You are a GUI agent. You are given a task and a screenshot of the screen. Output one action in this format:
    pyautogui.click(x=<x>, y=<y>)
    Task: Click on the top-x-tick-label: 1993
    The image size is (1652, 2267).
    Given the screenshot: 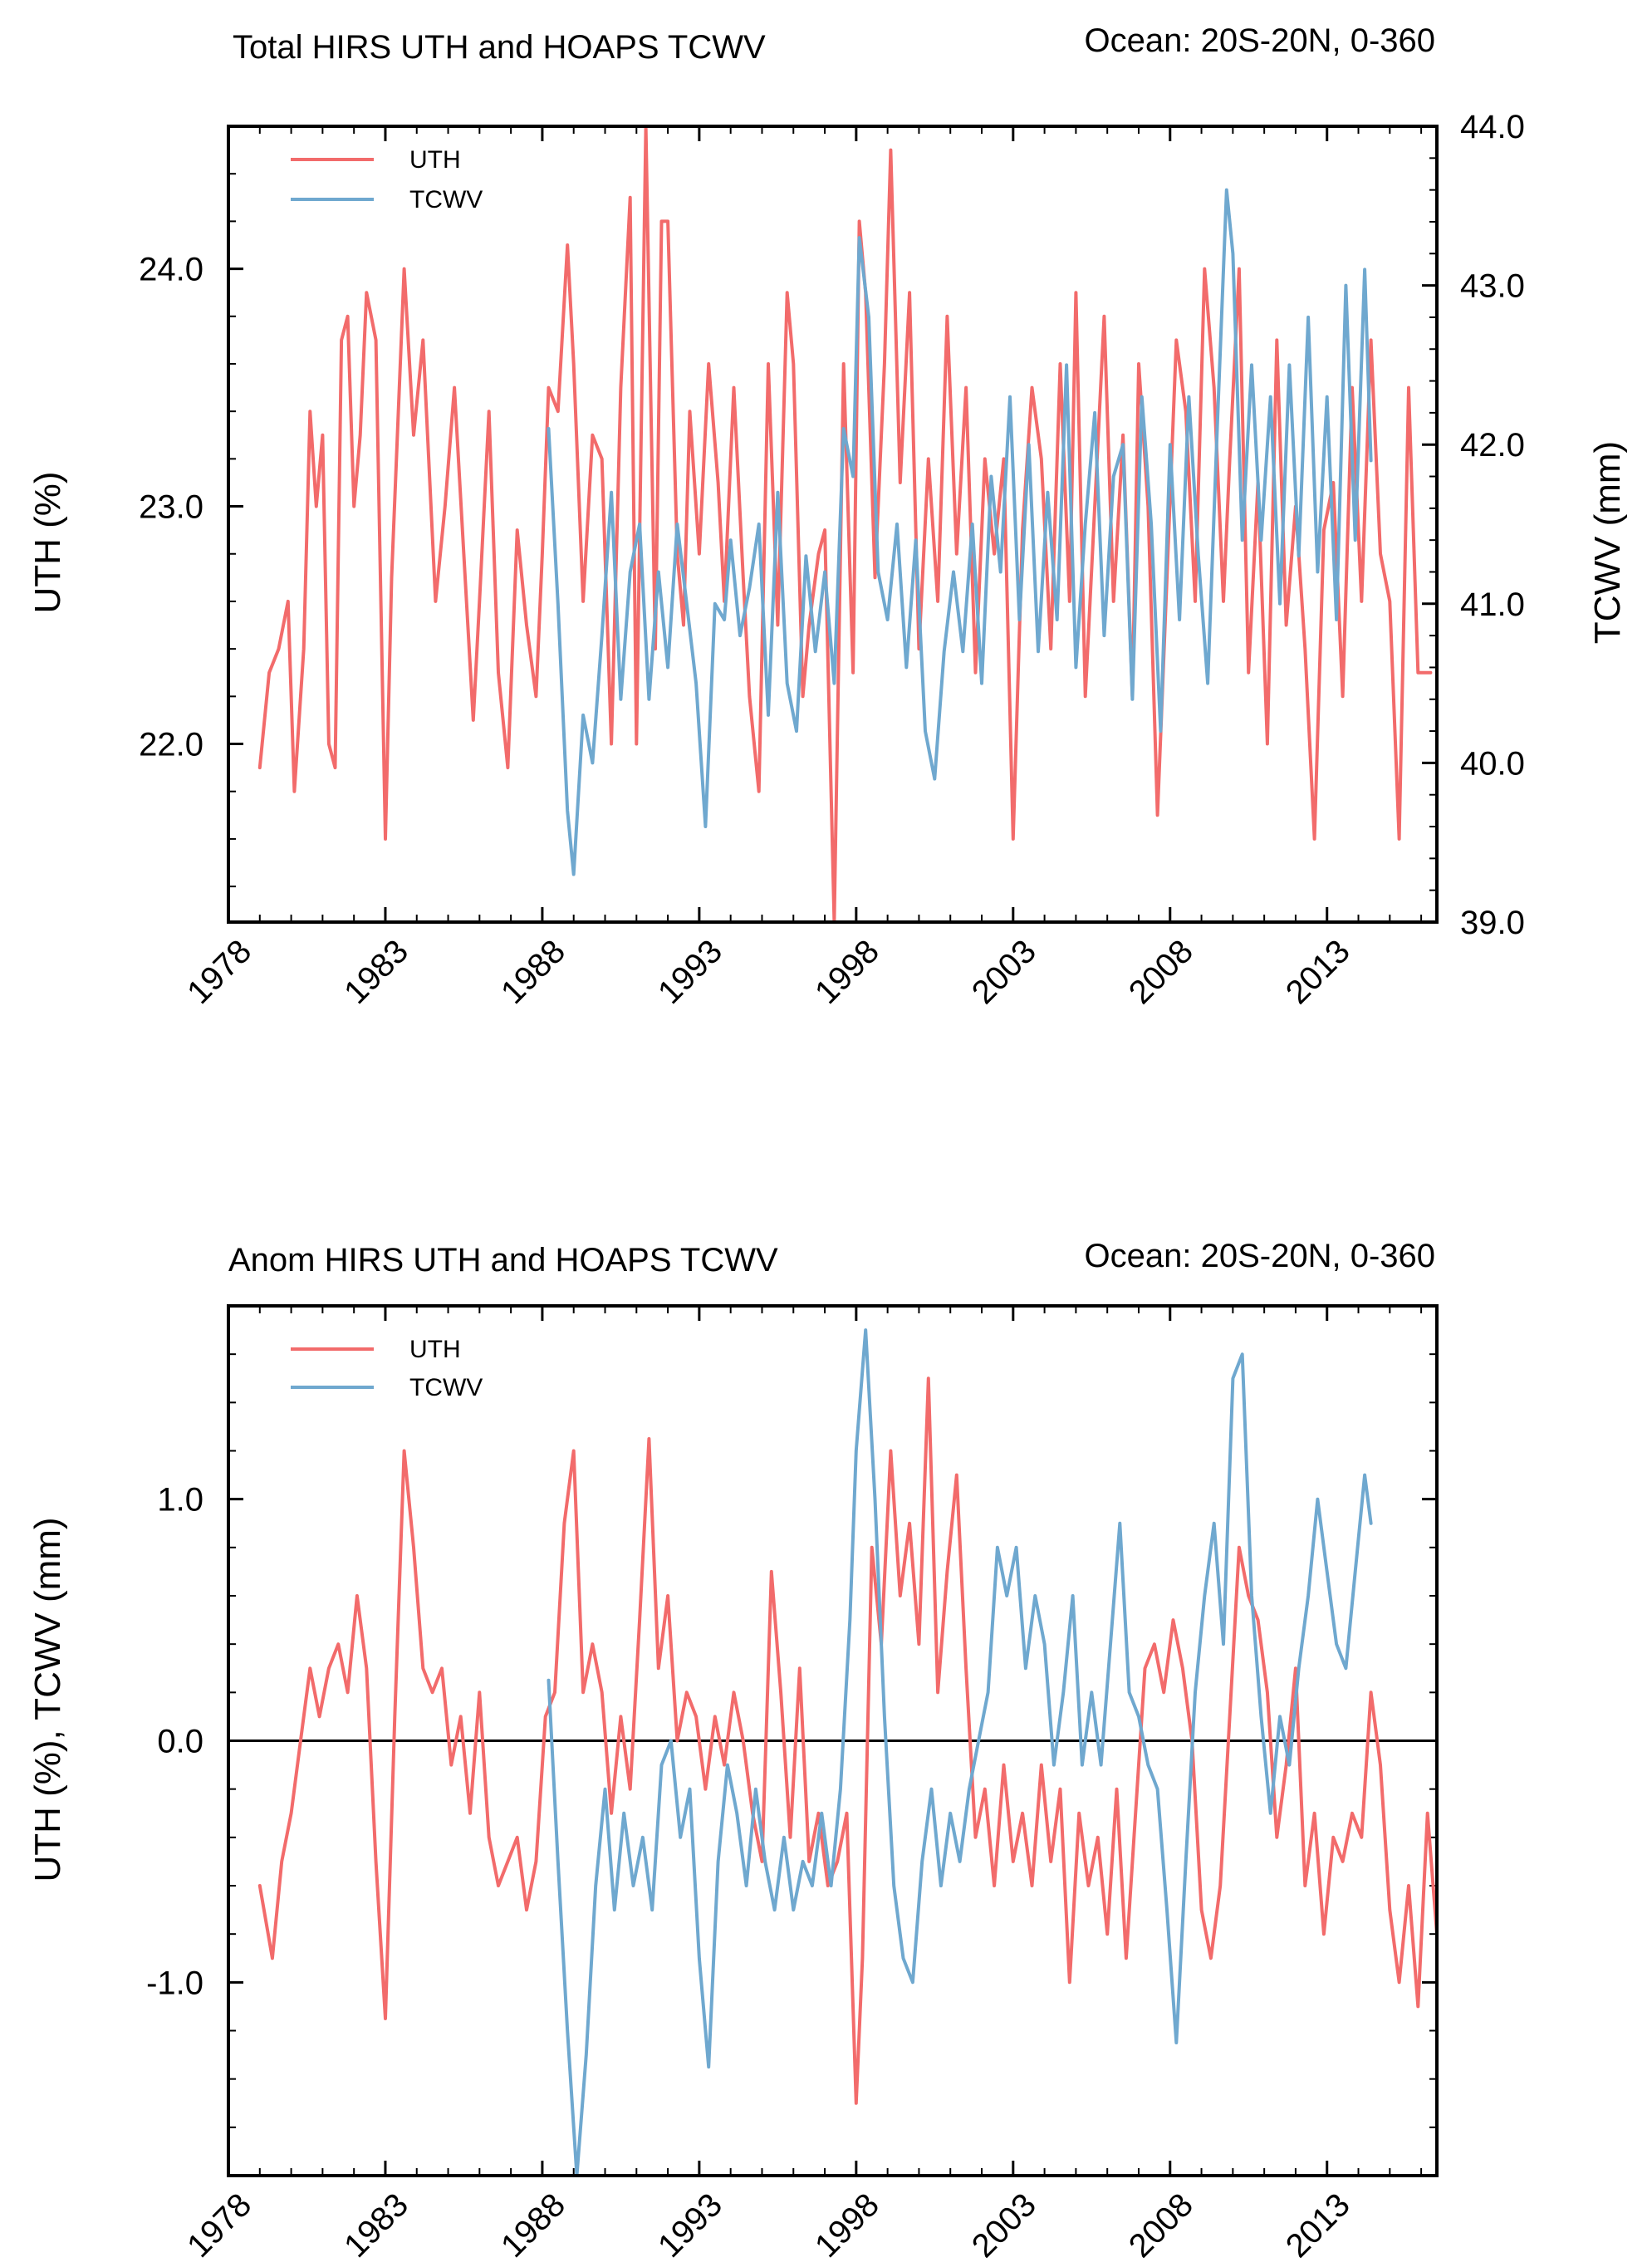 What is the action you would take?
    pyautogui.click(x=690, y=972)
    